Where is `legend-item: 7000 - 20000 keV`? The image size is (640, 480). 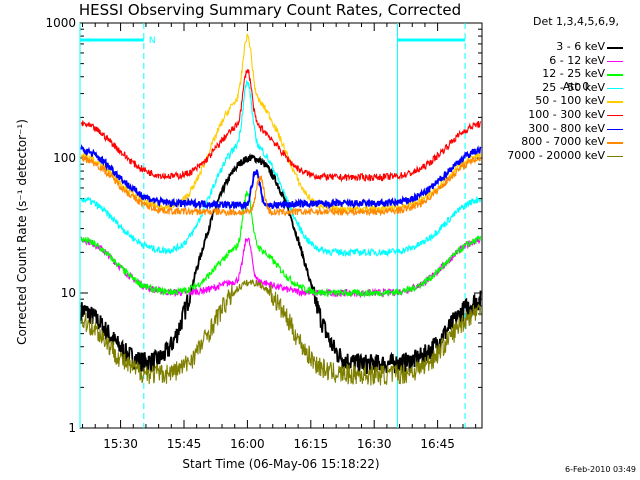 legend-item: 7000 - 20000 keV is located at coordinates (563, 156).